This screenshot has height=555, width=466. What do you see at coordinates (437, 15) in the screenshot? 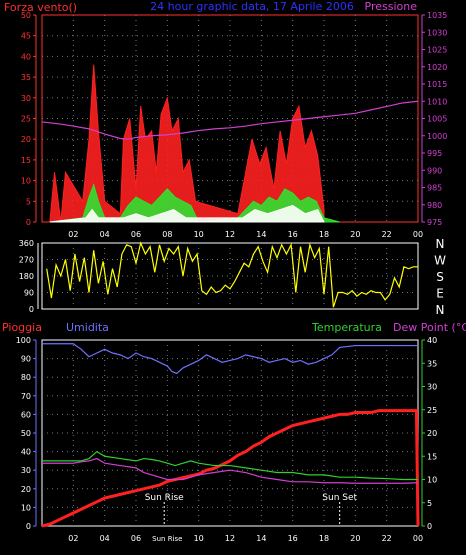
I see `tick-label: 1035` at bounding box center [437, 15].